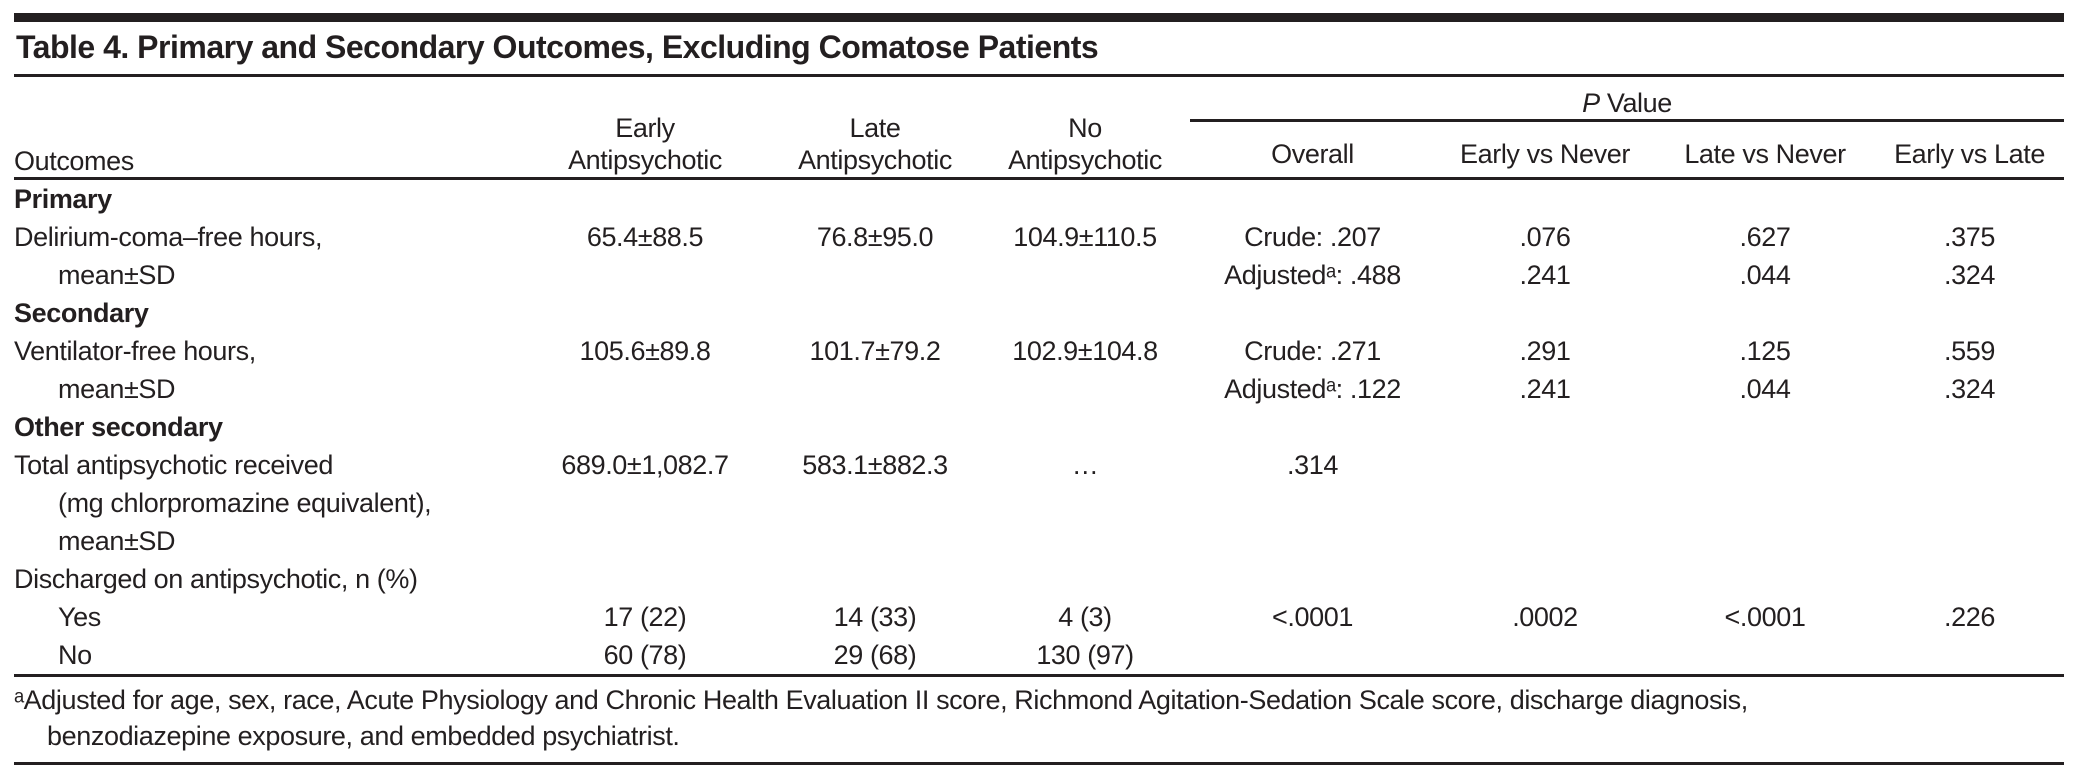 Image resolution: width=2075 pixels, height=769 pixels. Describe the element at coordinates (875, 236) in the screenshot. I see `cell-late: 76.8±95.0` at that location.